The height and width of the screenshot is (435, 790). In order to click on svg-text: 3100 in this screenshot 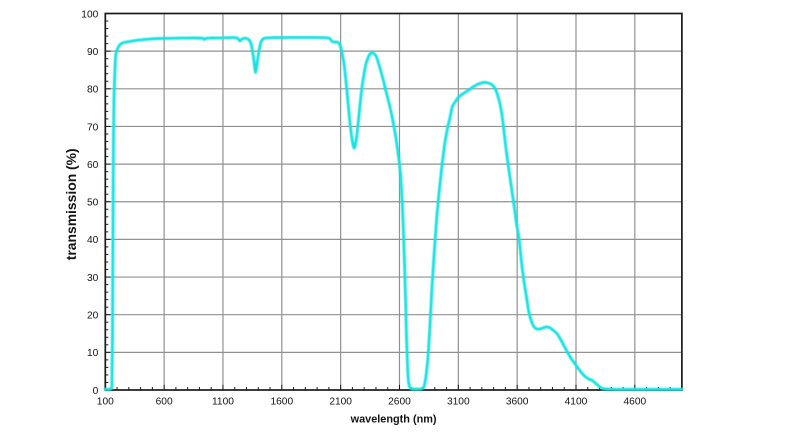, I will do `click(458, 401)`.